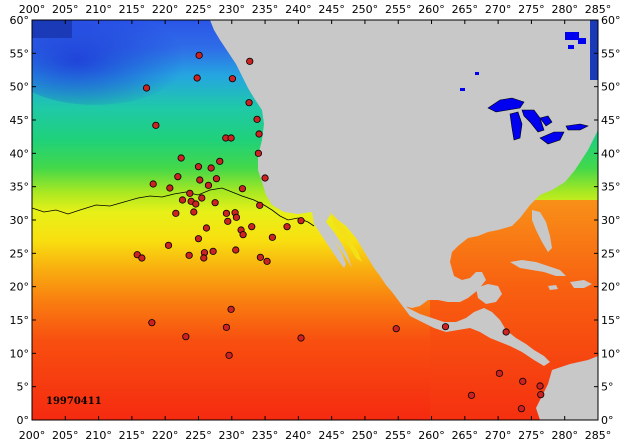 The width and height of the screenshot is (629, 448). Describe the element at coordinates (132, 435) in the screenshot. I see `lon-label-bottom: 215°` at that location.